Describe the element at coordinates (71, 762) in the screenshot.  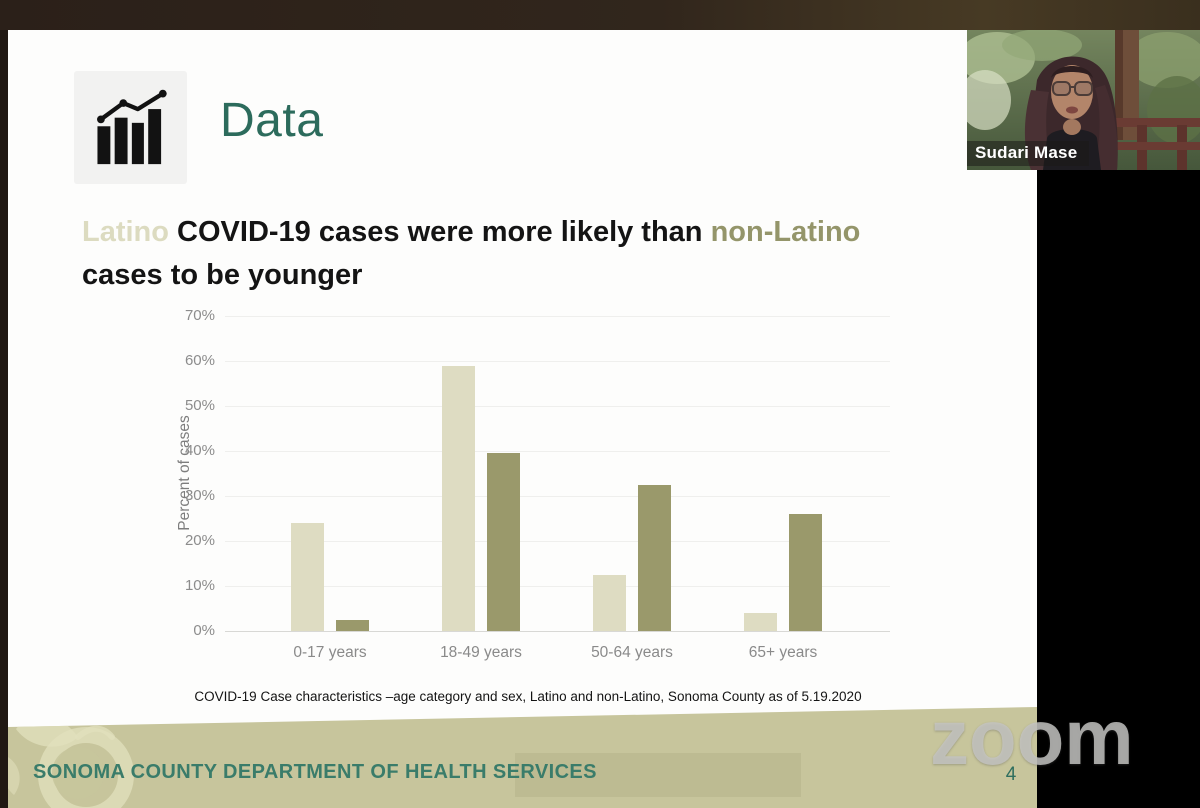
I see `county-logo-watermark` at that location.